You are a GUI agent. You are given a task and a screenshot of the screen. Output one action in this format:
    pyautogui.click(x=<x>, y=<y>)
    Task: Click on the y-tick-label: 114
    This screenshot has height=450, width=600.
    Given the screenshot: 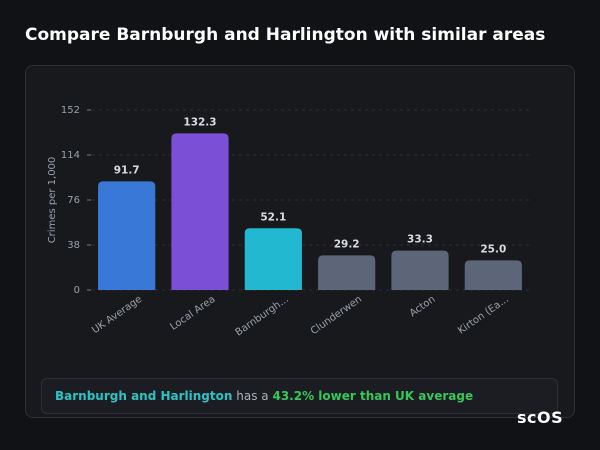 What is the action you would take?
    pyautogui.click(x=70, y=155)
    